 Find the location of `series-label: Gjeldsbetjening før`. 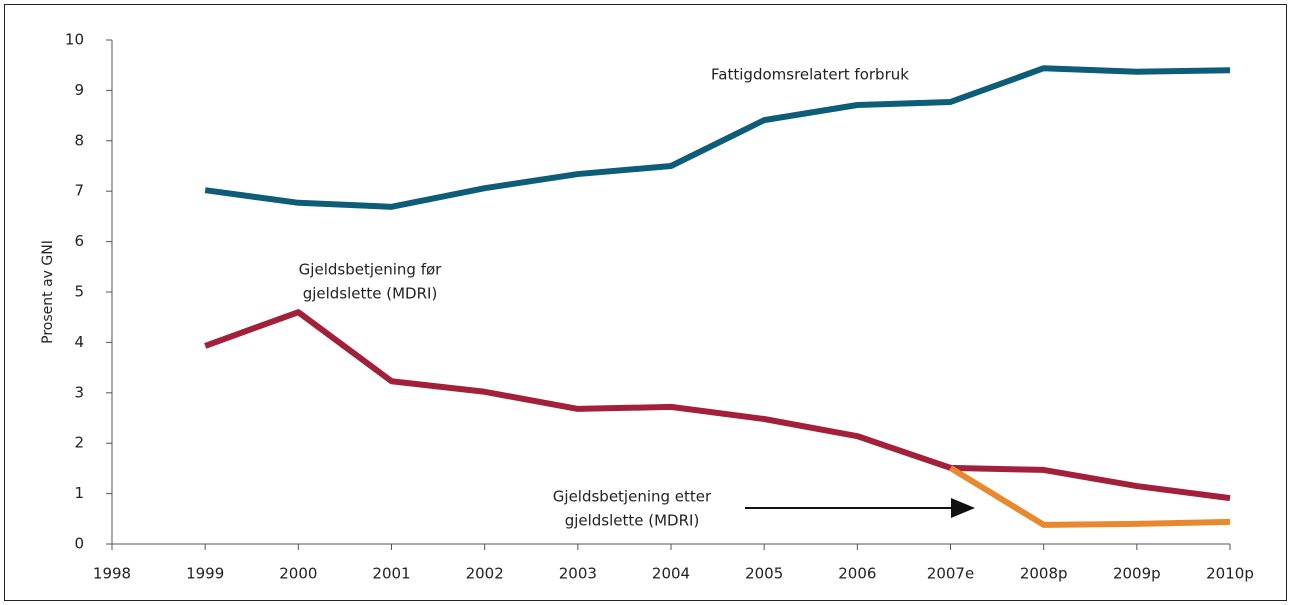

series-label: Gjeldsbetjening før is located at coordinates (370, 270).